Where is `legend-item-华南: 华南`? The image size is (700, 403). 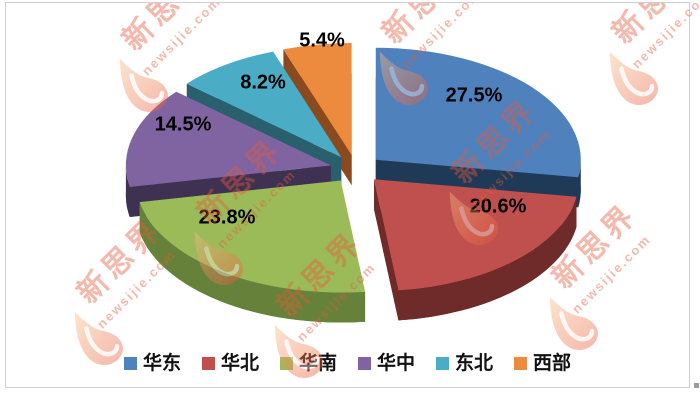
legend-item-华南: 华南 is located at coordinates (308, 363).